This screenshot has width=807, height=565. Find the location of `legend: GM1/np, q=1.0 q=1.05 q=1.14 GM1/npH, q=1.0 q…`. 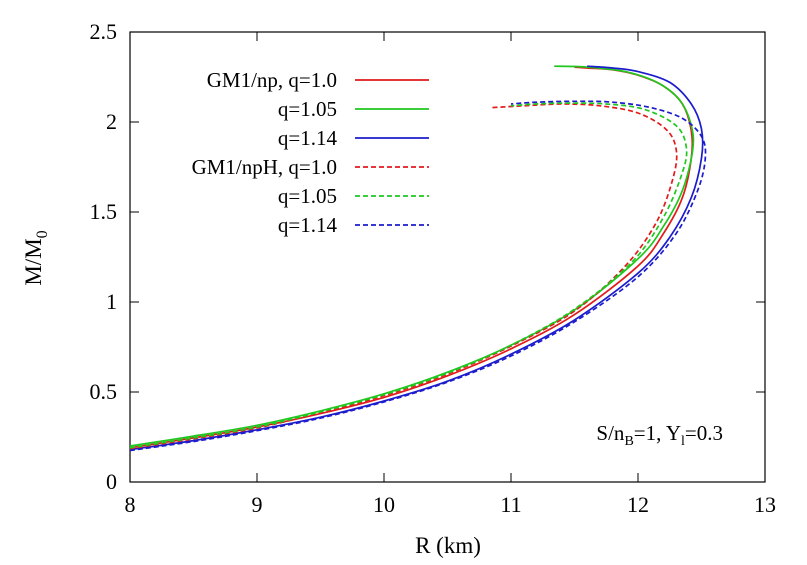

legend: GM1/np, q=1.0 q=1.05 q=1.14 GM1/npH, q=1.0 q… is located at coordinates (310, 152).